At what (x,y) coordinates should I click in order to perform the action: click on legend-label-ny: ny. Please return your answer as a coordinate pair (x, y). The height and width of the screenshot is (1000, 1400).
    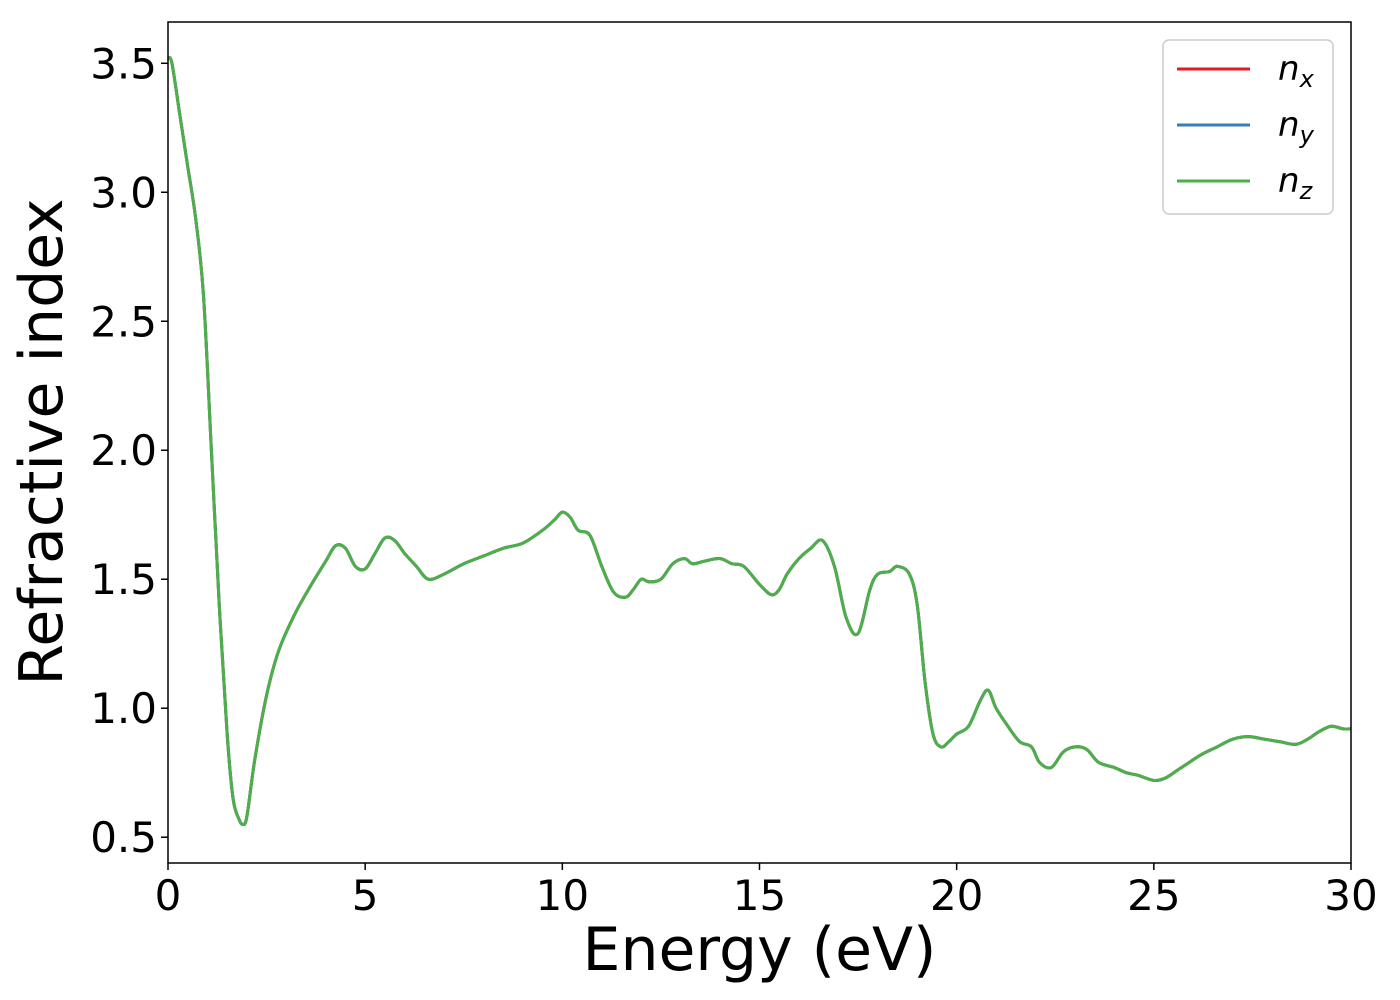
    Looking at the image, I should click on (1296, 127).